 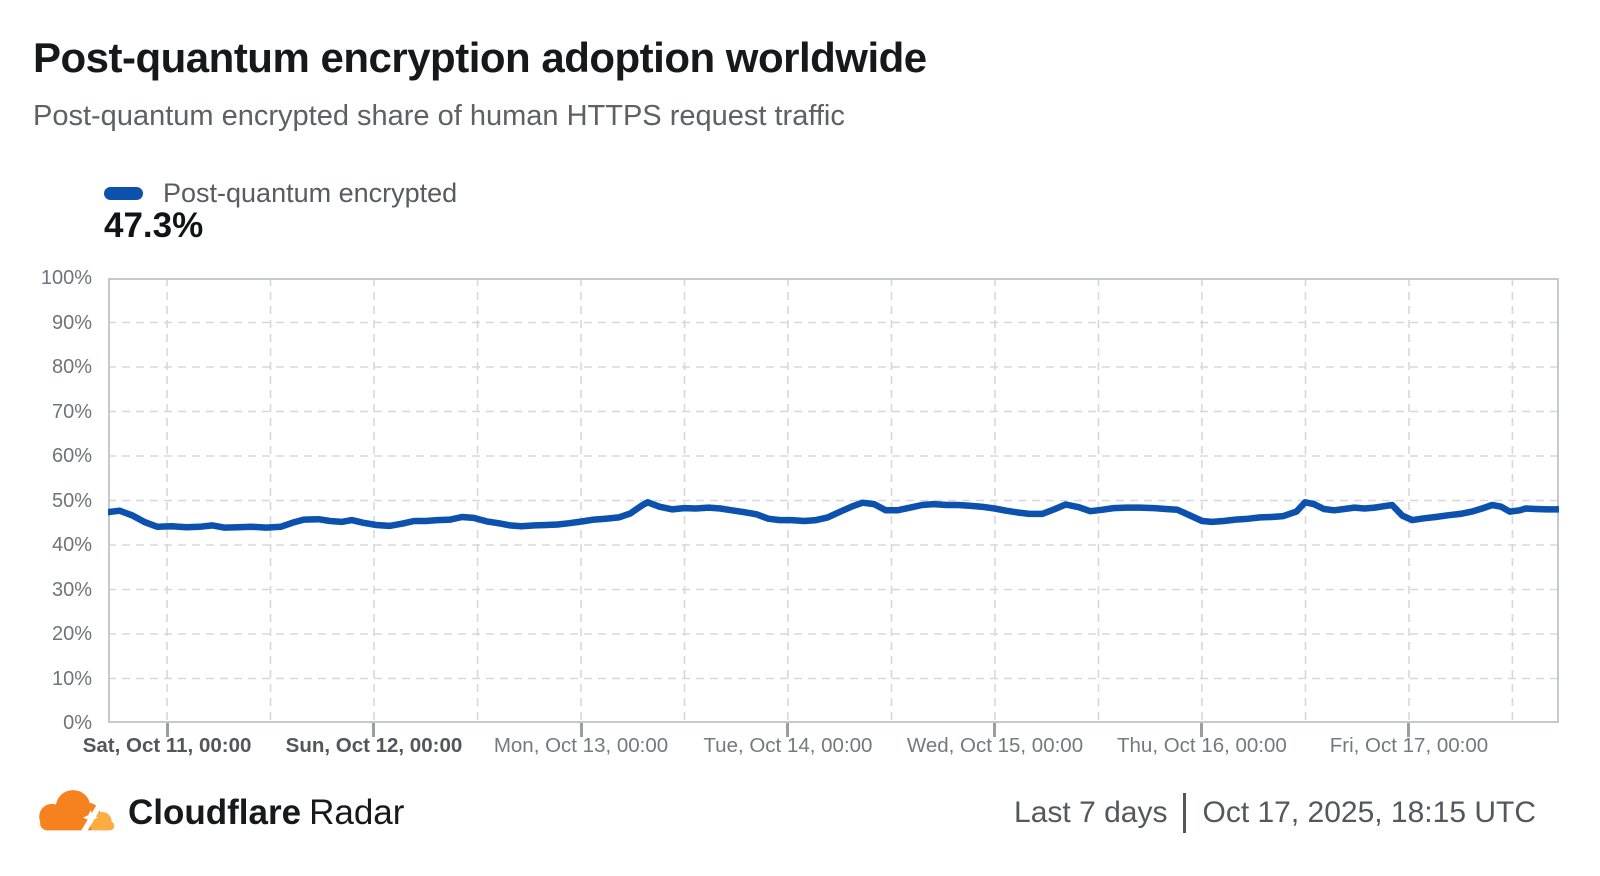 I want to click on x-axis-tick-label: Fri, Oct 17, 00:00, so click(x=1409, y=745).